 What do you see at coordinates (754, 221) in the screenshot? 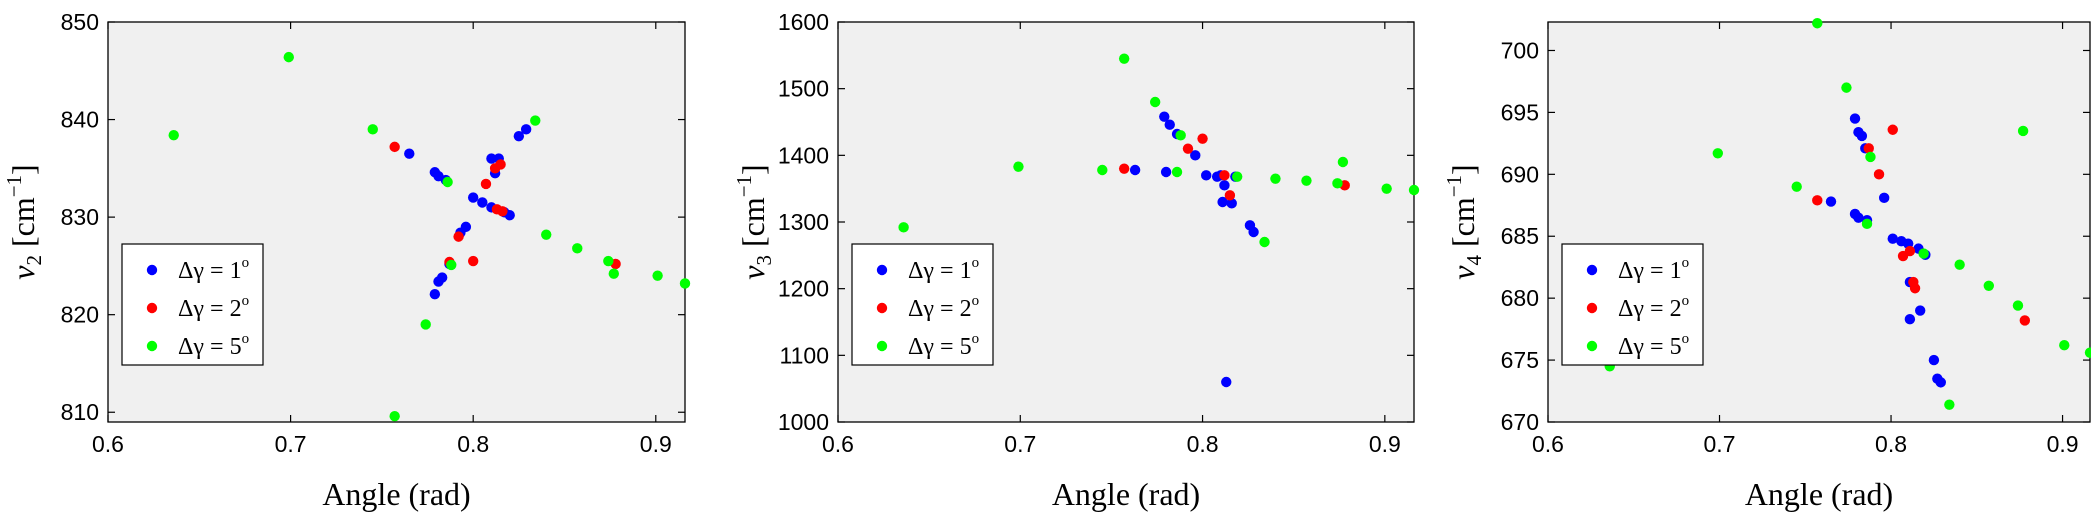
I see `y-axis-label: ν3 [cm−1]` at bounding box center [754, 221].